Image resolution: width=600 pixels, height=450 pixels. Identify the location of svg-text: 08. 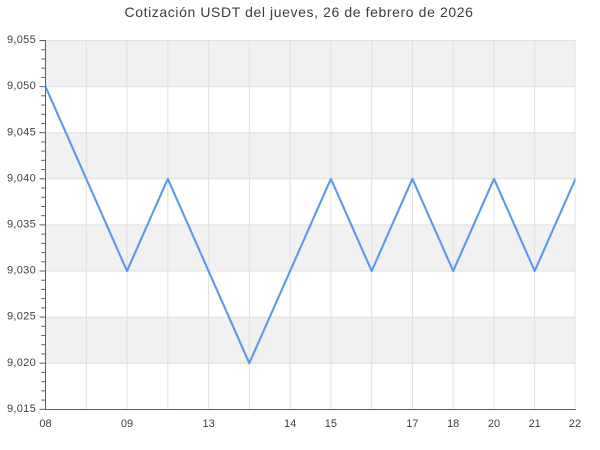
(45, 424).